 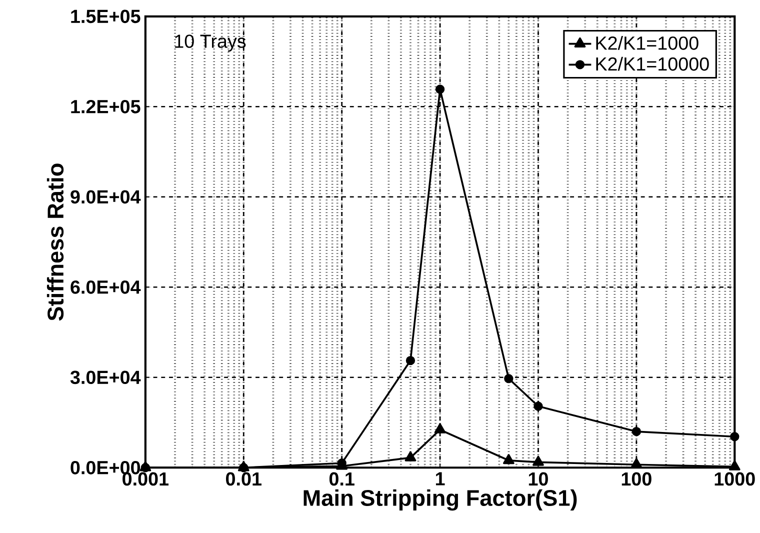 What do you see at coordinates (145, 479) in the screenshot?
I see `x-tick-label: 0.001` at bounding box center [145, 479].